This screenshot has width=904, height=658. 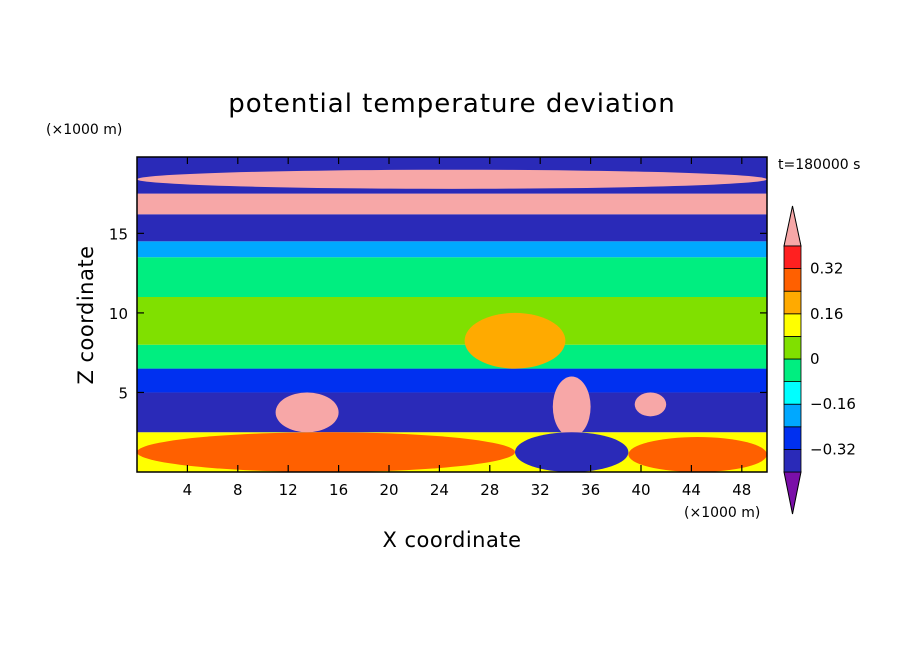 What do you see at coordinates (833, 449) in the screenshot?
I see `colorbar-label: −0.32` at bounding box center [833, 449].